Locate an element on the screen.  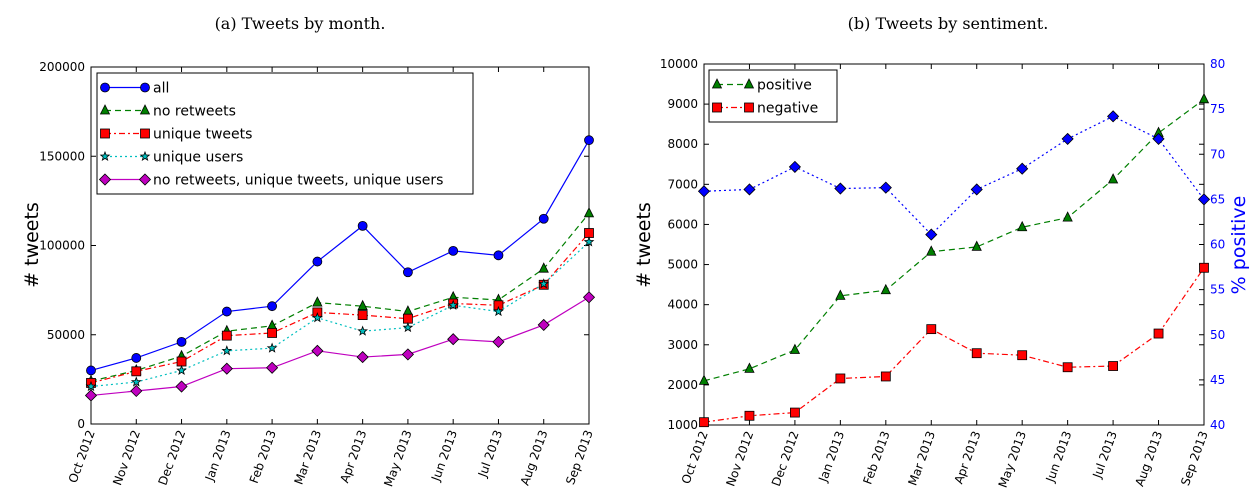
chart-b-title: (b) Tweets by sentiment. is located at coordinates (948, 23).